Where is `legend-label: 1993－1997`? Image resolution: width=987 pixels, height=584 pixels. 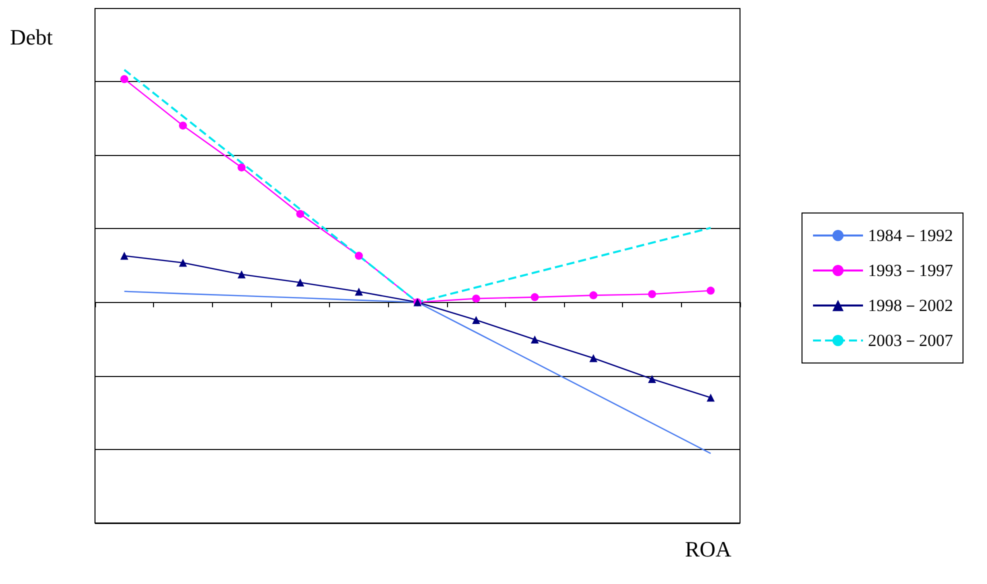
legend-label: 1993－1997 is located at coordinates (911, 270).